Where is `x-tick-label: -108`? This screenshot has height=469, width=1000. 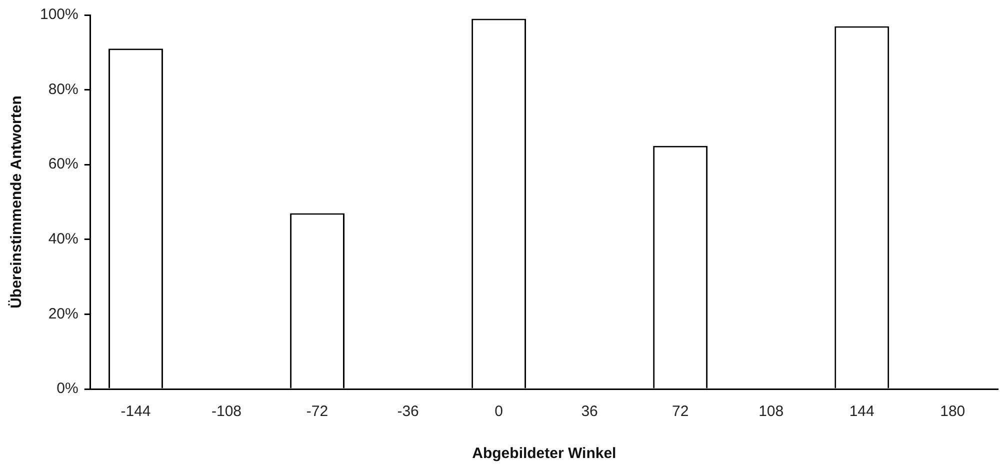
x-tick-label: -108 is located at coordinates (226, 411).